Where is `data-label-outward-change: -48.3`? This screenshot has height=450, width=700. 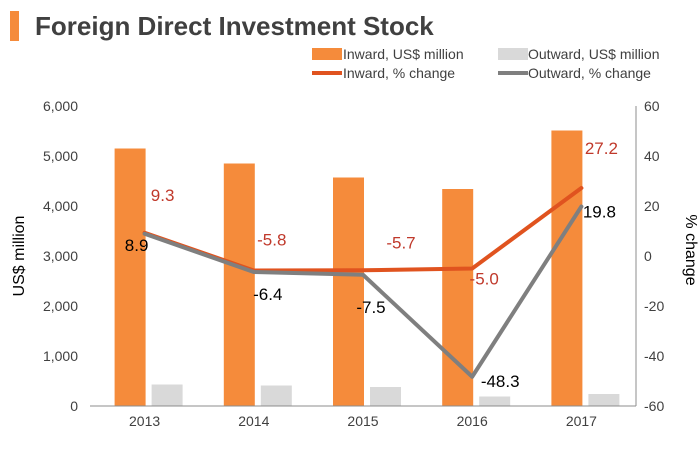
data-label-outward-change: -48.3 is located at coordinates (500, 381).